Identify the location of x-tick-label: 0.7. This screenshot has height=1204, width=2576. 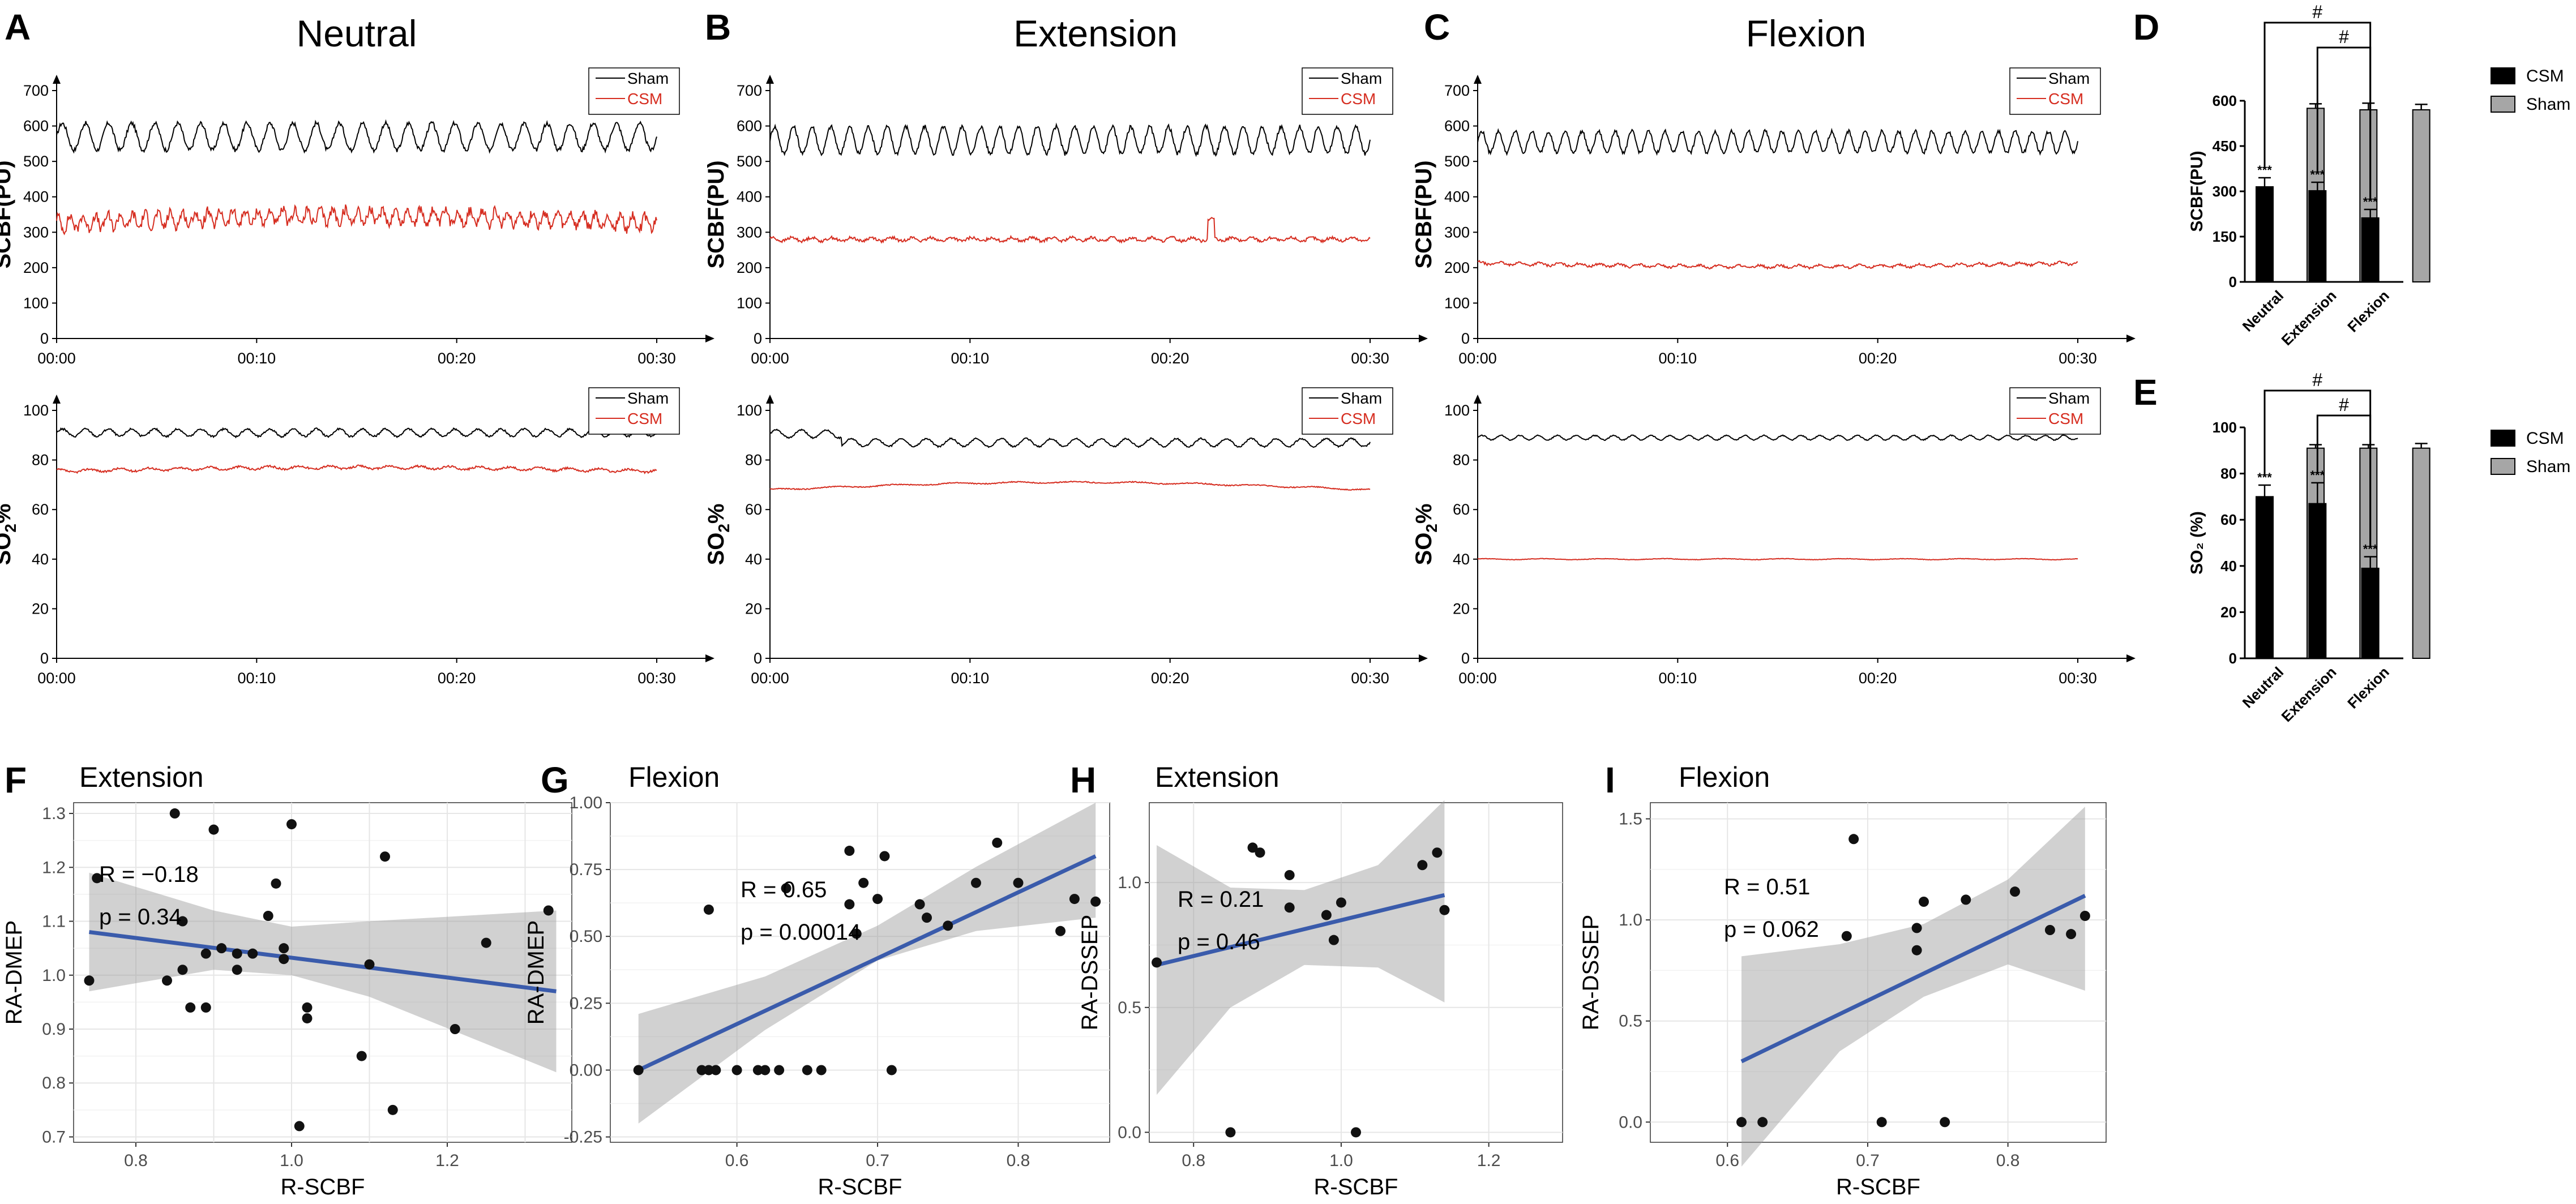
(877, 1160).